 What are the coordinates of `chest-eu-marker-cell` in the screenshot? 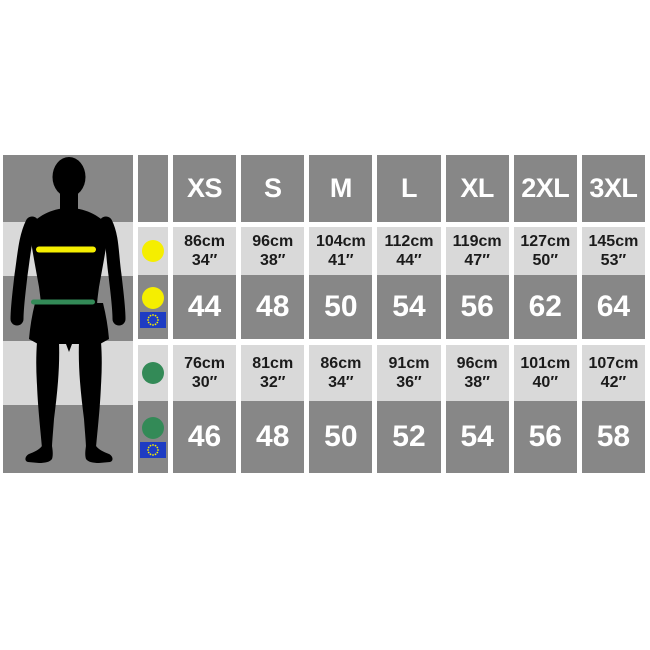 It's located at (153, 307).